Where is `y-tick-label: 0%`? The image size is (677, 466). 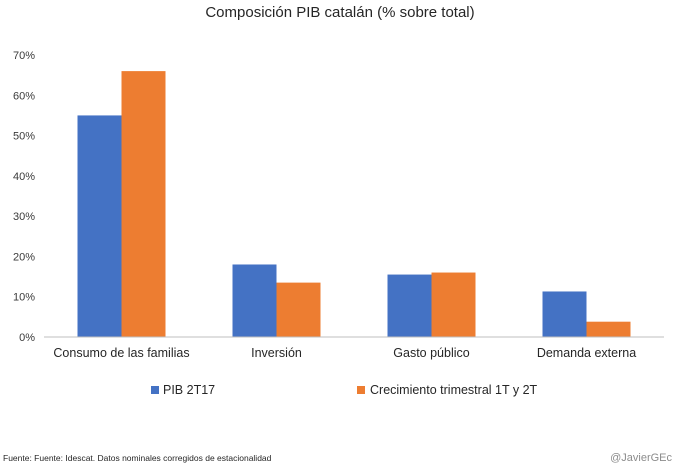
y-tick-label: 0% is located at coordinates (27, 338).